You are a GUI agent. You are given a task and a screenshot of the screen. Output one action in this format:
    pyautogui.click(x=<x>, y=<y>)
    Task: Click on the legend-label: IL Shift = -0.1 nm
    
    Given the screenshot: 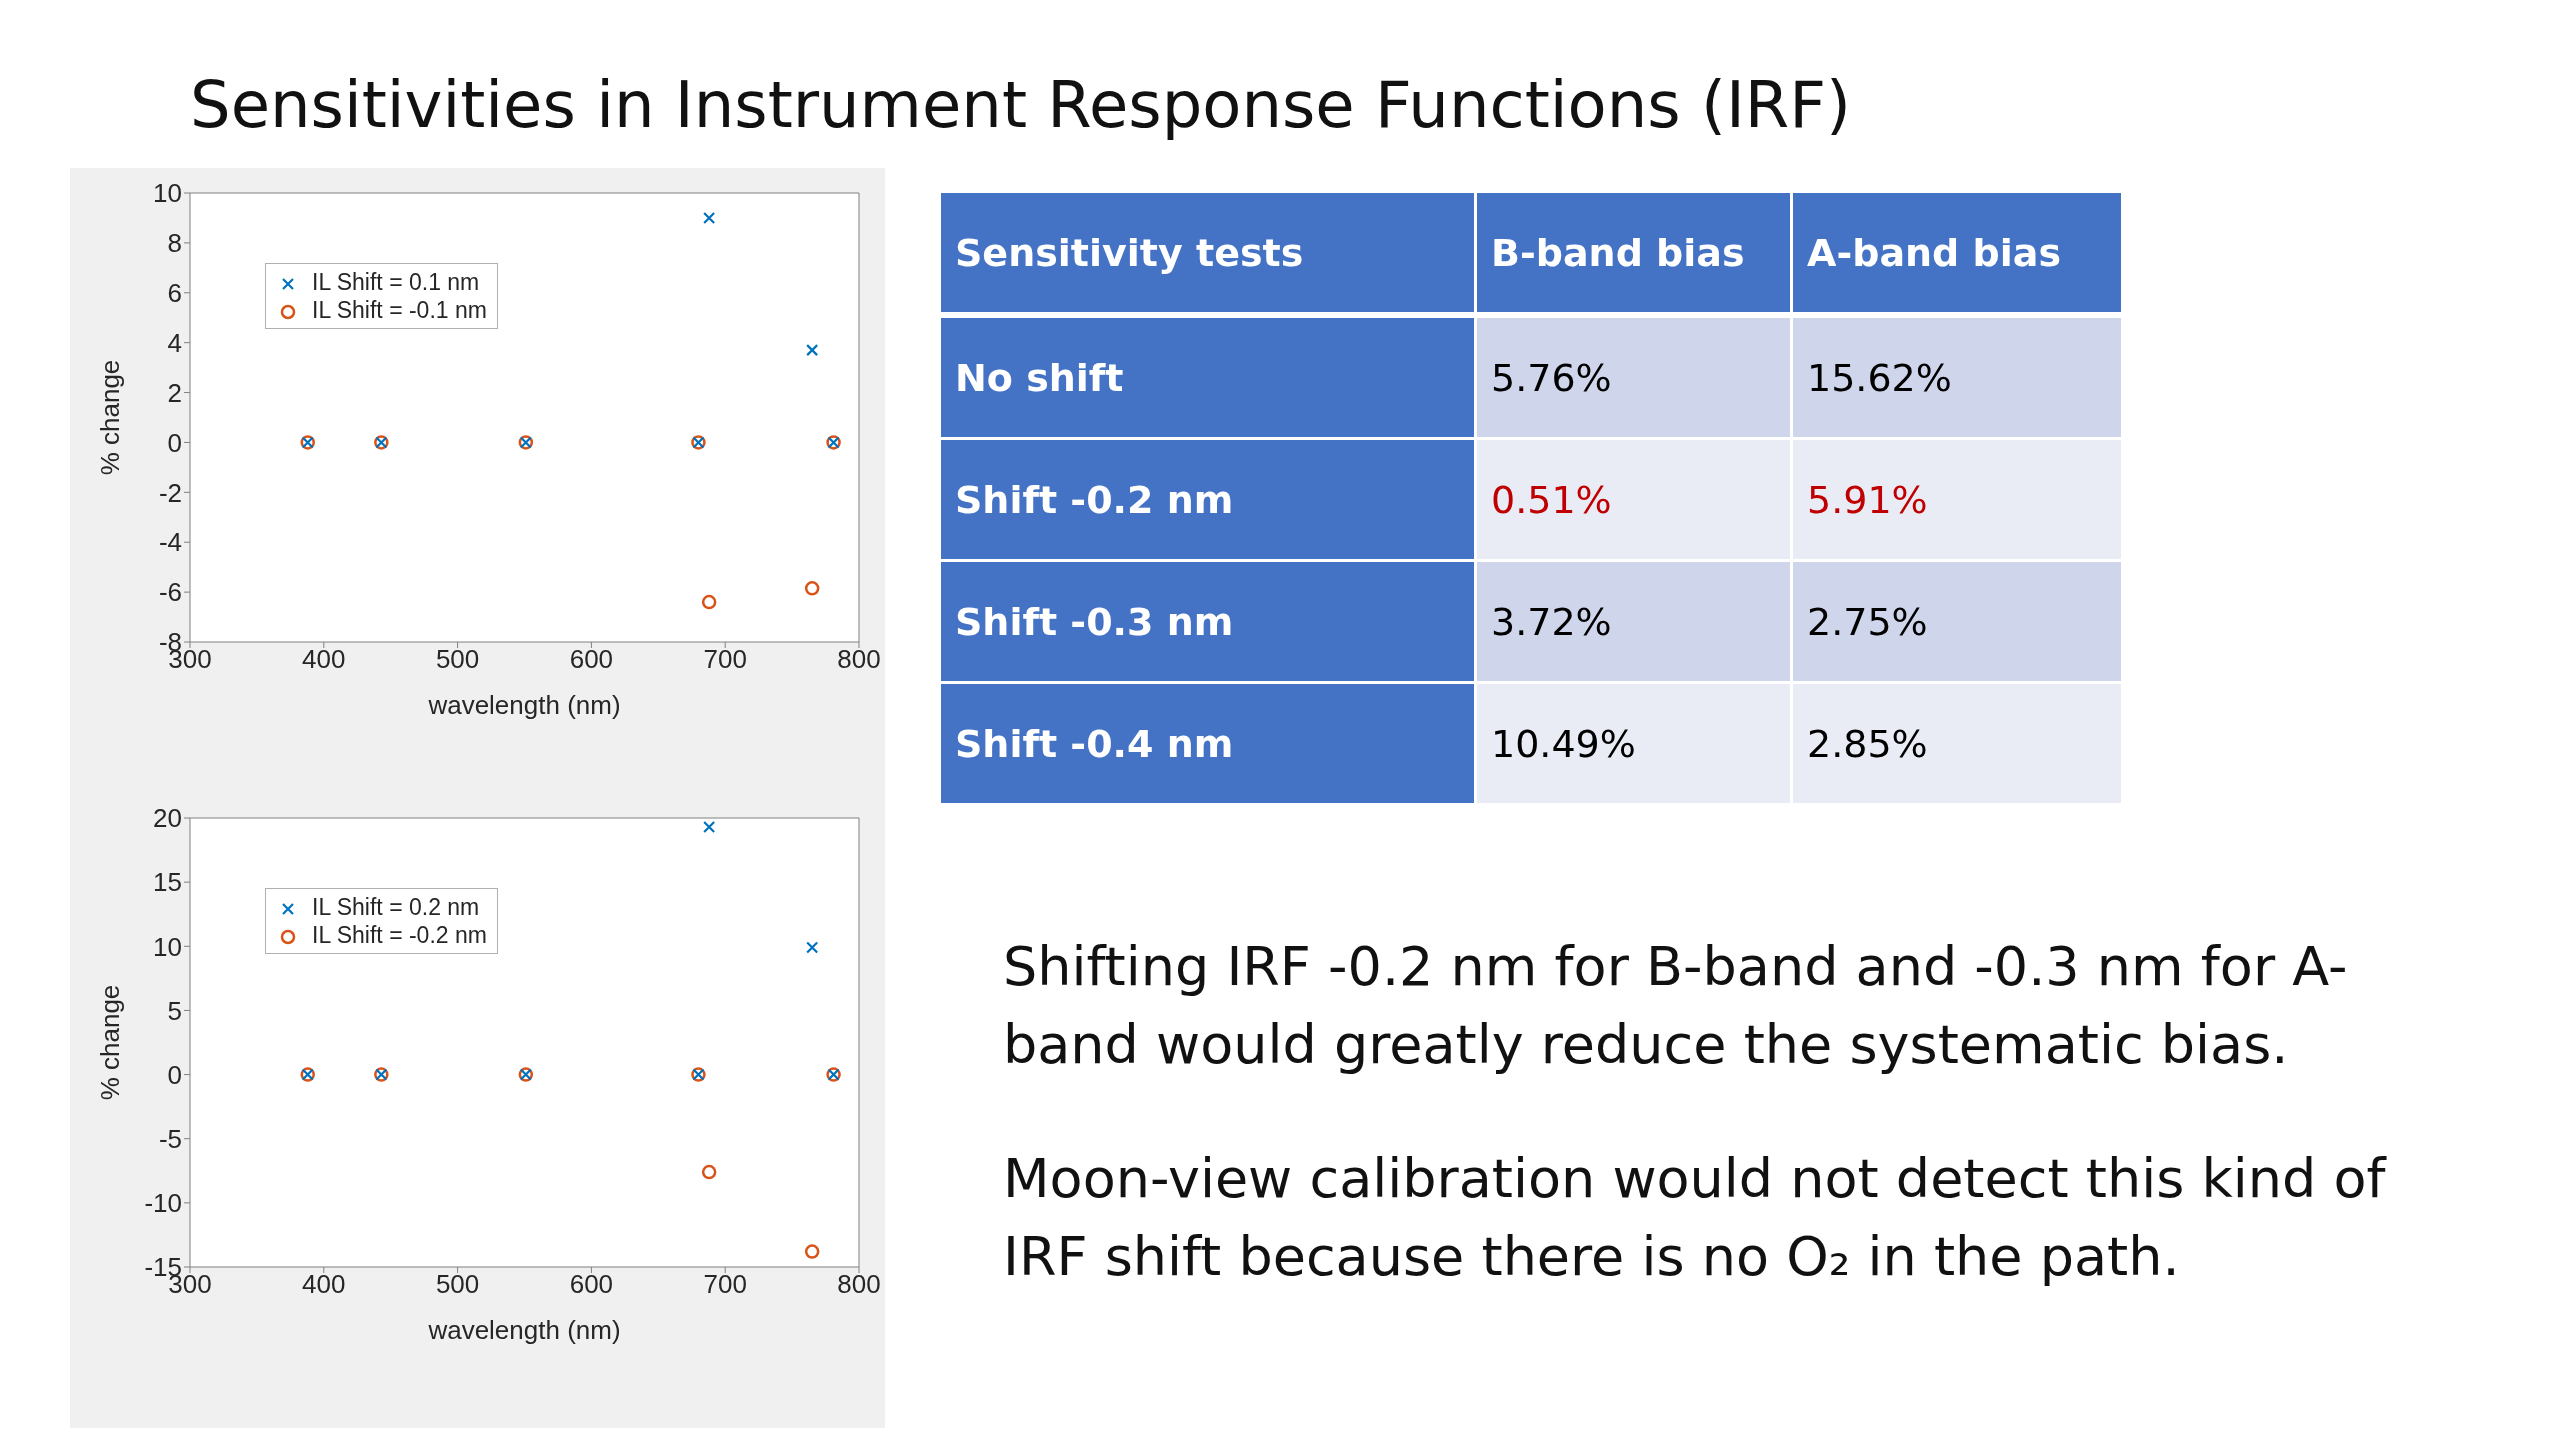 What is the action you would take?
    pyautogui.click(x=399, y=310)
    